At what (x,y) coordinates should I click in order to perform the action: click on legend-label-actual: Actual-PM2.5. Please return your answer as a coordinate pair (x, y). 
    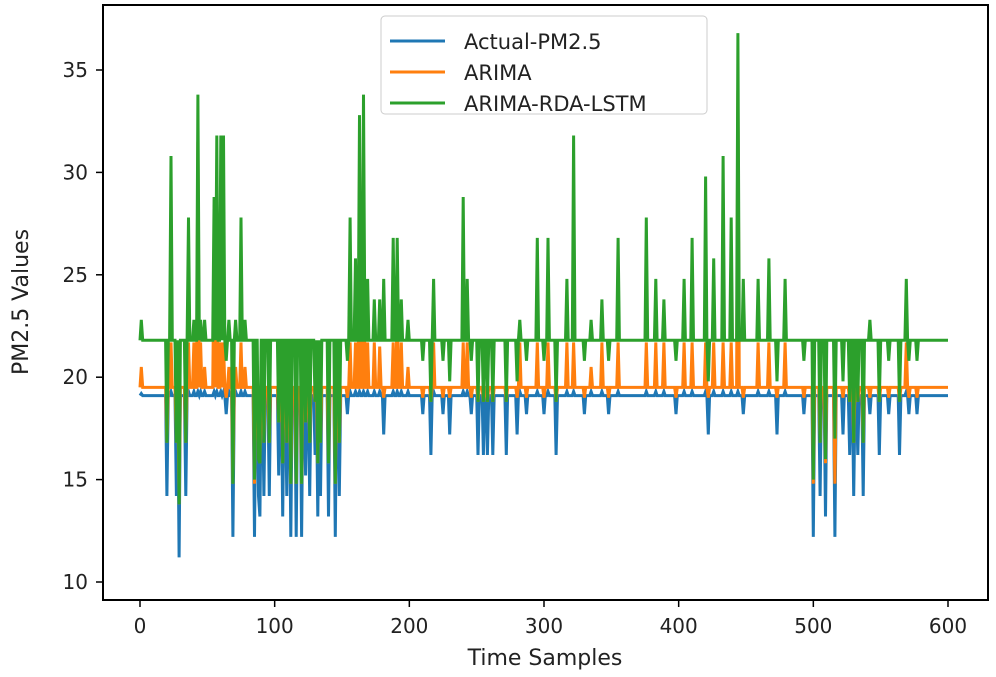
    Looking at the image, I should click on (533, 42).